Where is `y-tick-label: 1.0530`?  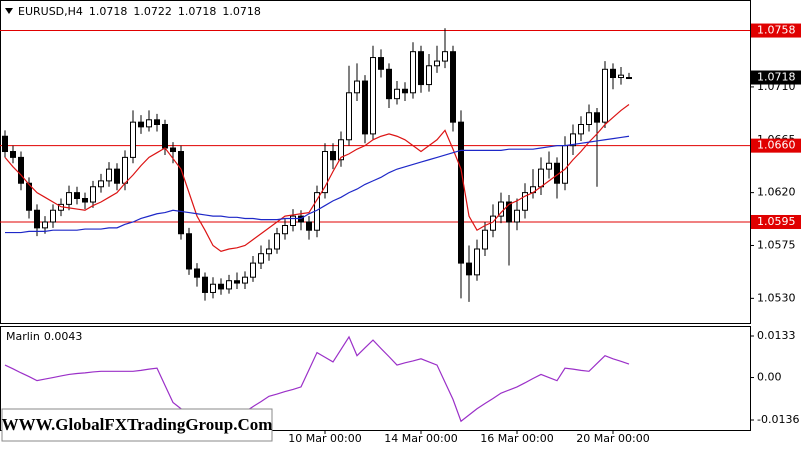
y-tick-label: 1.0530 is located at coordinates (776, 297).